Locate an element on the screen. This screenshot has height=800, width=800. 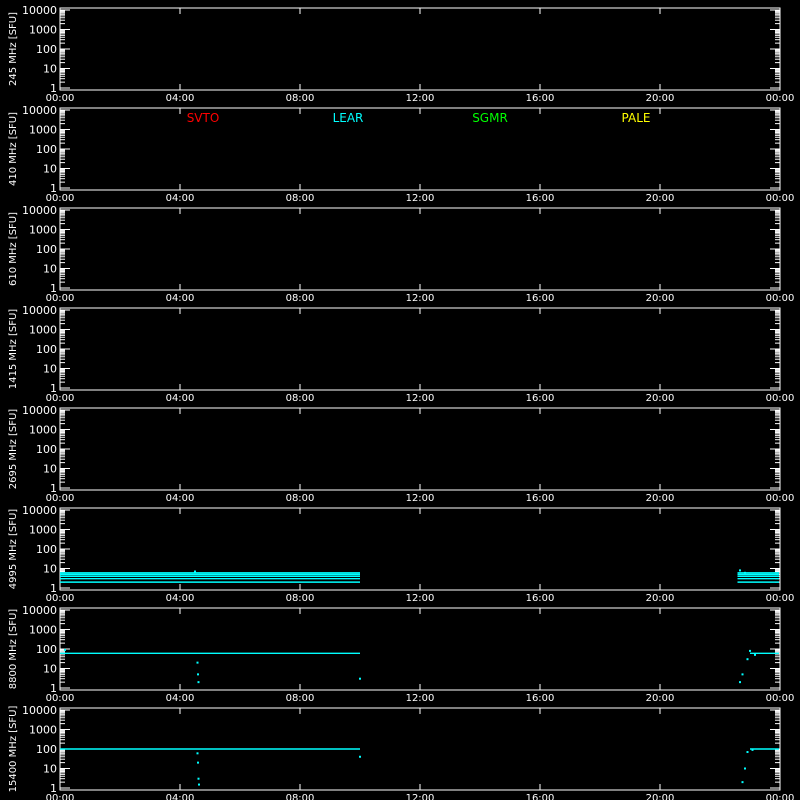
legend-entry: SGMR is located at coordinates (490, 118).